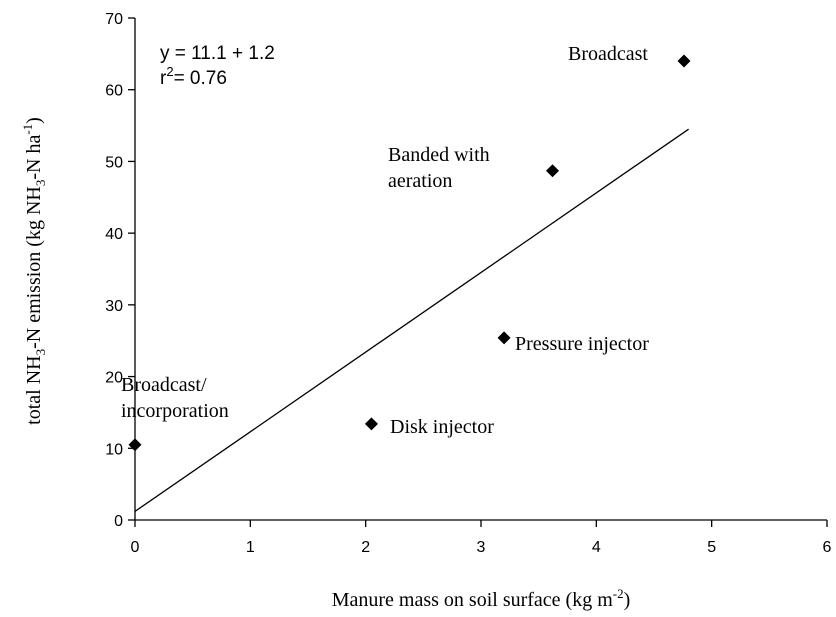 The width and height of the screenshot is (836, 617). I want to click on x-tick-label: 5, so click(711, 547).